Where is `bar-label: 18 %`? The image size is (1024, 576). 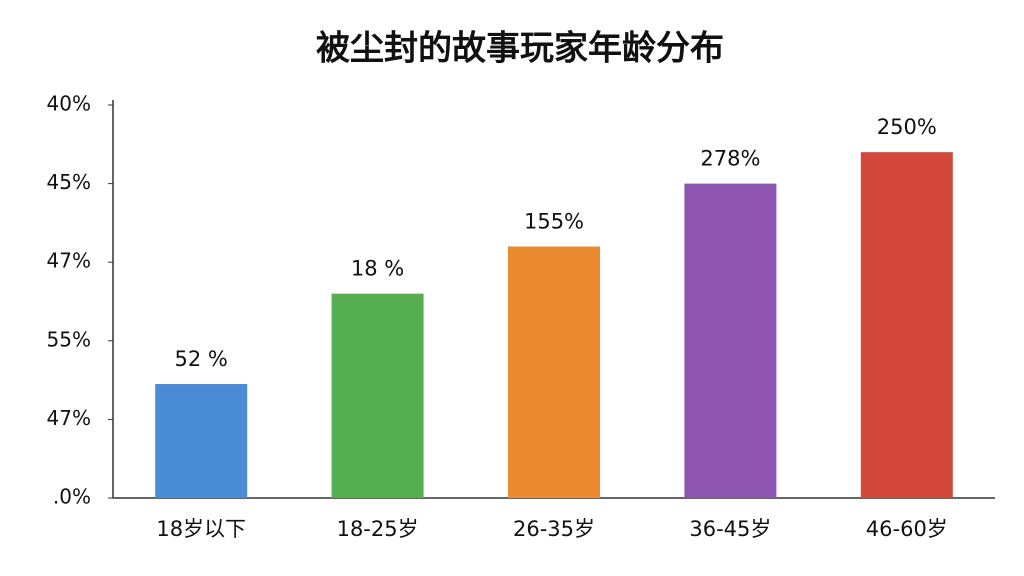 bar-label: 18 % is located at coordinates (377, 269).